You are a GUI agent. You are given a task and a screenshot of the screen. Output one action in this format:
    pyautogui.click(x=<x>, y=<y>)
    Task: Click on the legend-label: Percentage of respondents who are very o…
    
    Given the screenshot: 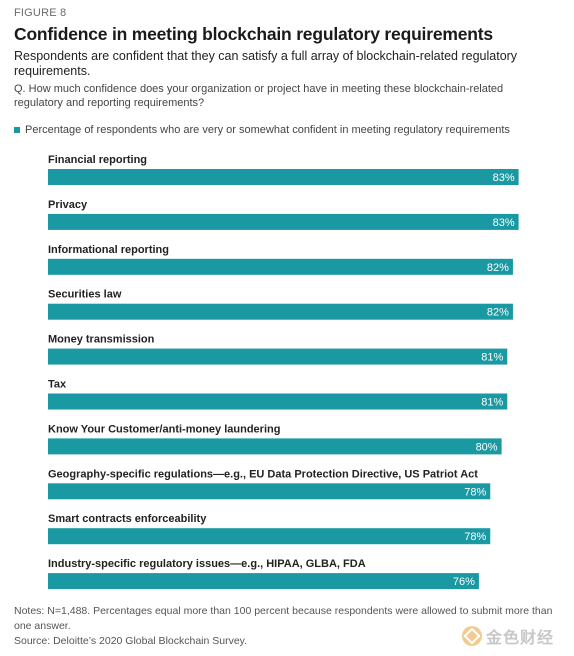 What is the action you would take?
    pyautogui.click(x=267, y=130)
    